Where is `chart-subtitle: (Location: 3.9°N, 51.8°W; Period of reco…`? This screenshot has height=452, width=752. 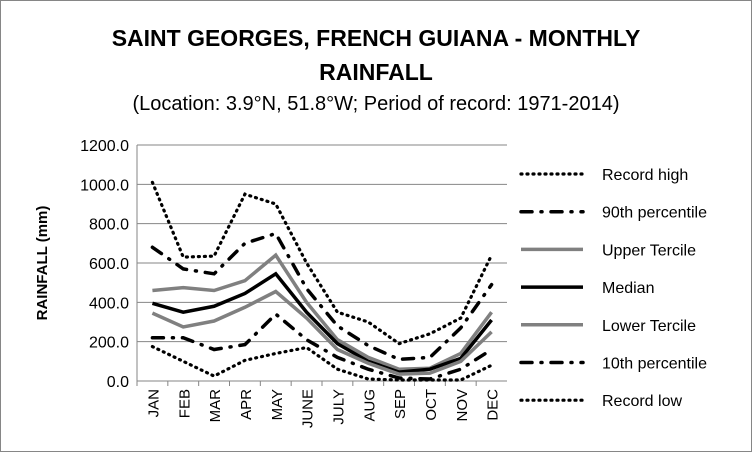
chart-subtitle: (Location: 3.9°N, 51.8°W; Period of reco… is located at coordinates (376, 104).